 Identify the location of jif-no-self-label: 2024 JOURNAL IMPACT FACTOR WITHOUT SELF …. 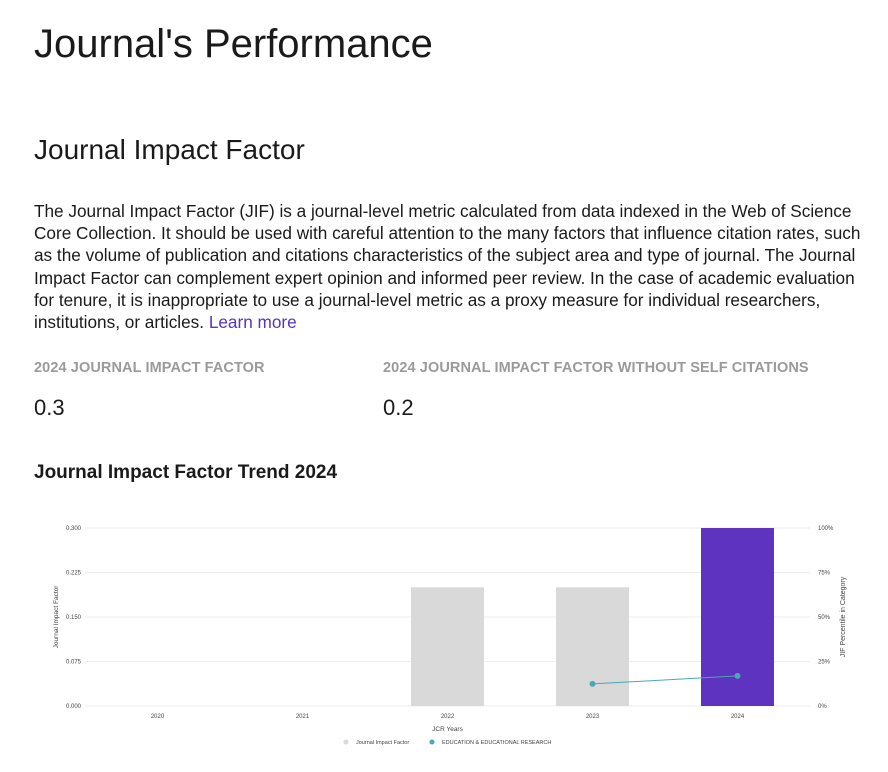
(596, 368).